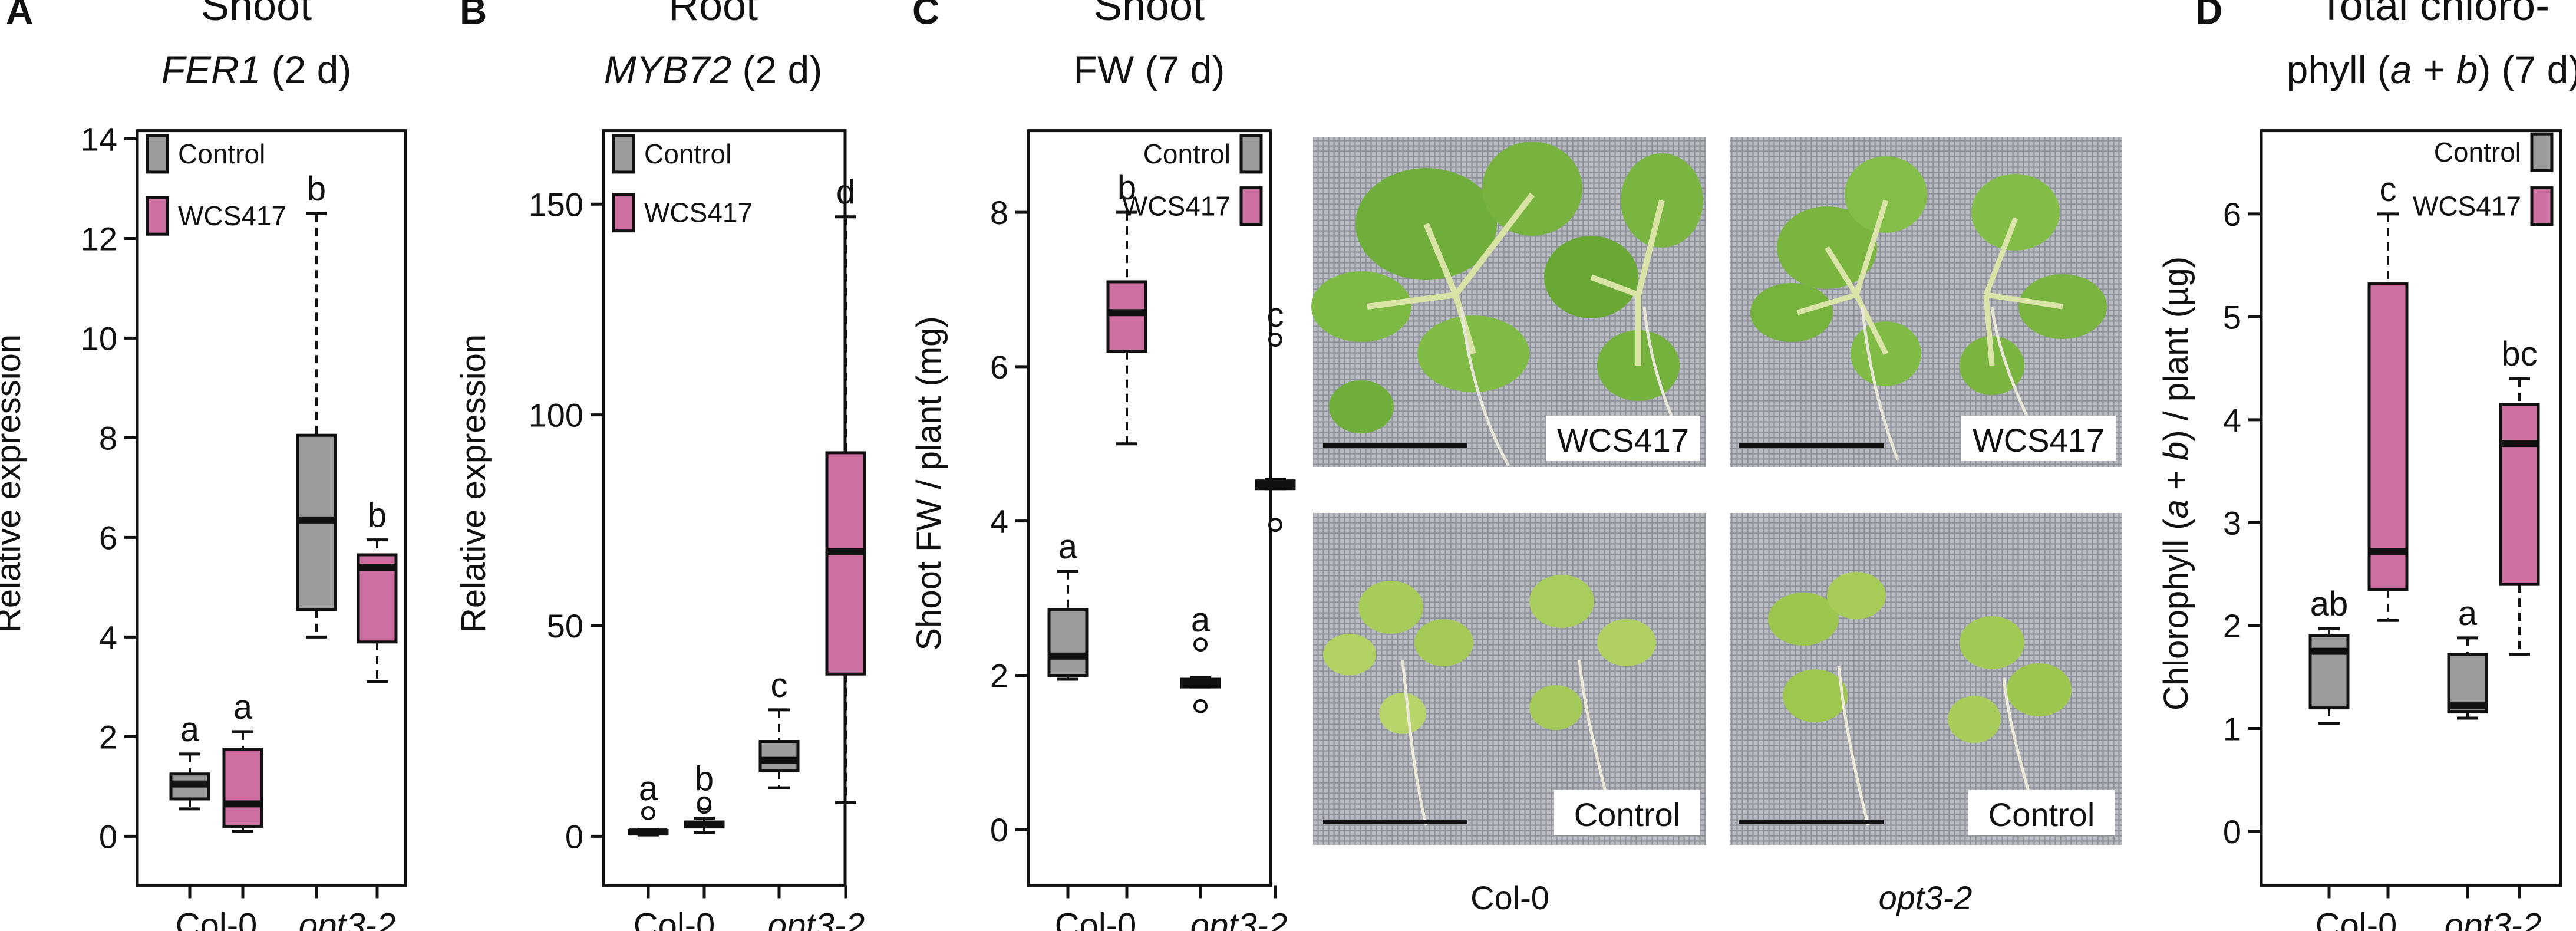  What do you see at coordinates (14, 483) in the screenshot?
I see `y-axis-label: Relative expression` at bounding box center [14, 483].